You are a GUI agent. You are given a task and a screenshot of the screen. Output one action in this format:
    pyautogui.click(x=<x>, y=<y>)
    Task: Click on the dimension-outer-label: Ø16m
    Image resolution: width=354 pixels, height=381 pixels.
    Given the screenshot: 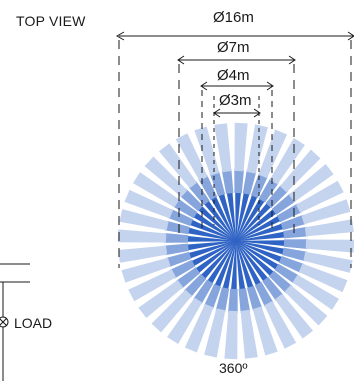 What is the action you would take?
    pyautogui.click(x=233, y=17)
    